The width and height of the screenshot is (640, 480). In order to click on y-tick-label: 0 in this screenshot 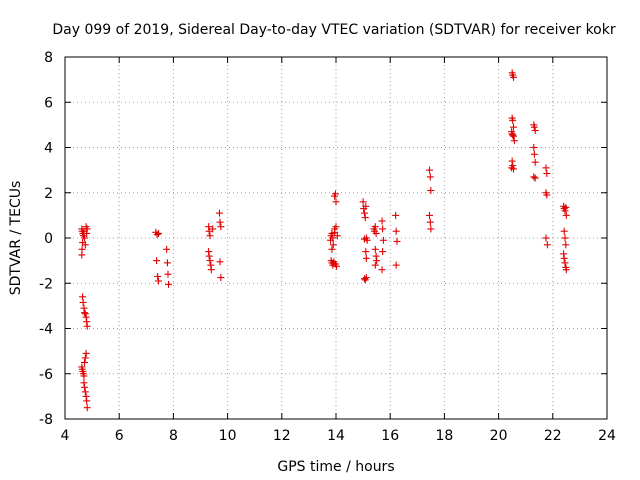, I will do `click(48, 239)`.